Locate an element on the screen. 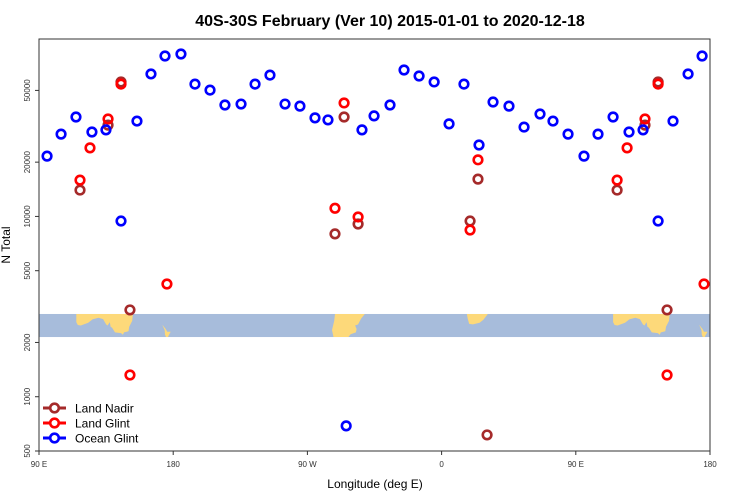 The image size is (750, 500). y-tick-label: 5000 is located at coordinates (27, 270).